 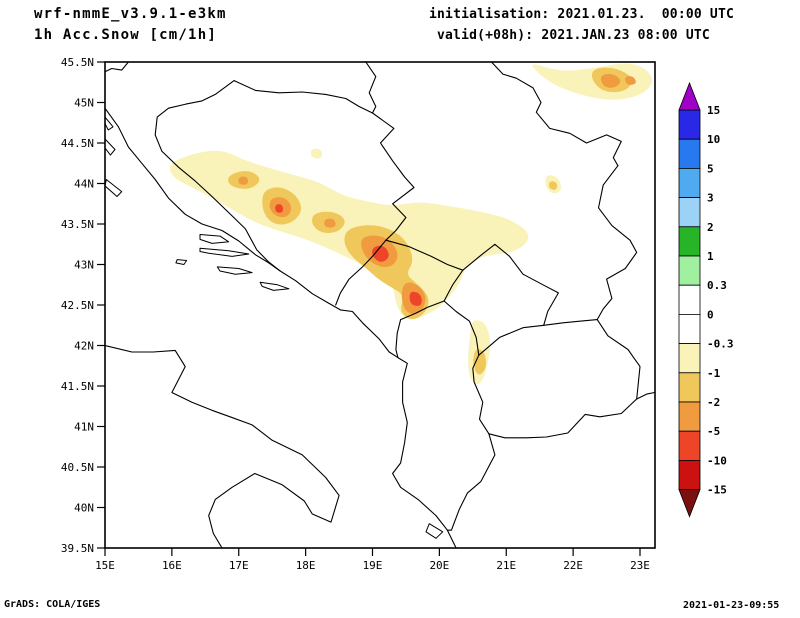 I want to click on colorbar-label: -2, so click(x=713, y=402).